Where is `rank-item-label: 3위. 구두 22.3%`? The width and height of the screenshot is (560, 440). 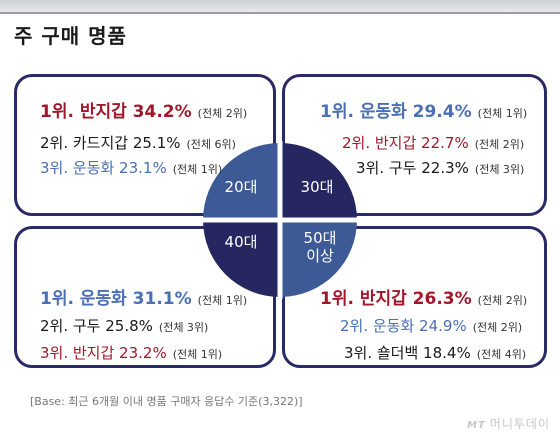
rank-item-label: 3위. 구두 22.3% is located at coordinates (412, 168).